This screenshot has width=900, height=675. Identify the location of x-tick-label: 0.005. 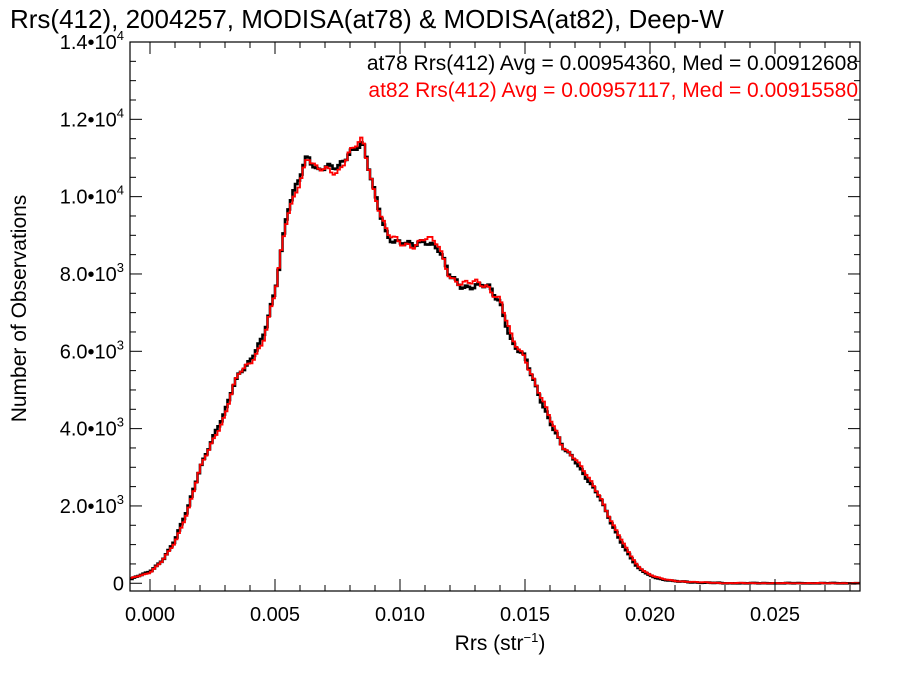
(275, 615).